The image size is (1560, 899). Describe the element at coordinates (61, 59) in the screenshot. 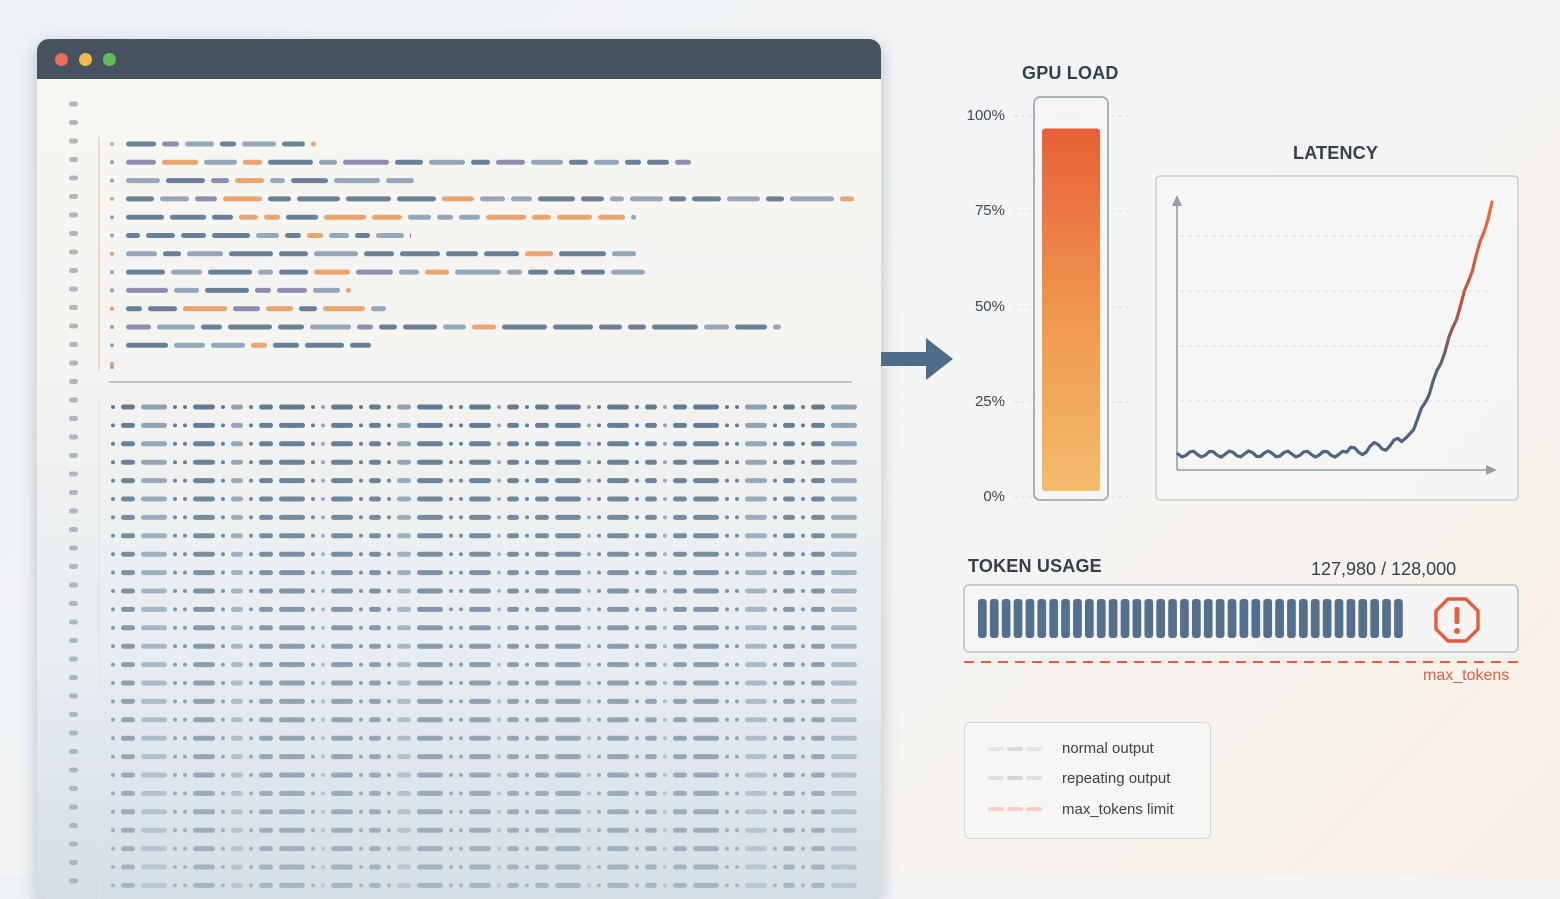

I see `close-dot-icon` at that location.